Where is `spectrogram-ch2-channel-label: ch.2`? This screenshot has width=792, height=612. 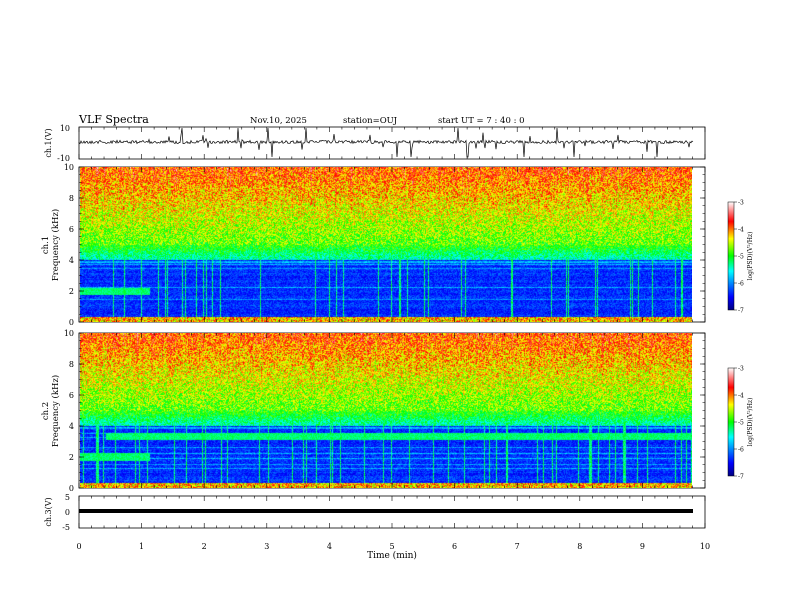
spectrogram-ch2-channel-label: ch.2 is located at coordinates (46, 411).